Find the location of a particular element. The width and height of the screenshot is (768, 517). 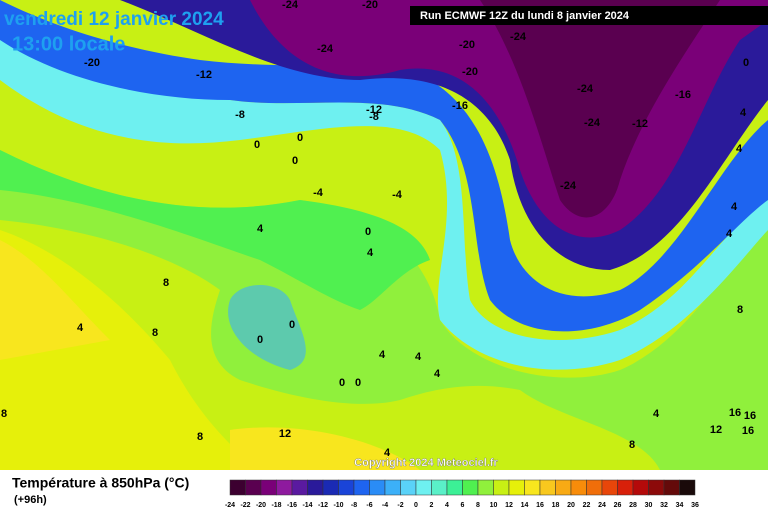

scale-label: -4 is located at coordinates (385, 505).